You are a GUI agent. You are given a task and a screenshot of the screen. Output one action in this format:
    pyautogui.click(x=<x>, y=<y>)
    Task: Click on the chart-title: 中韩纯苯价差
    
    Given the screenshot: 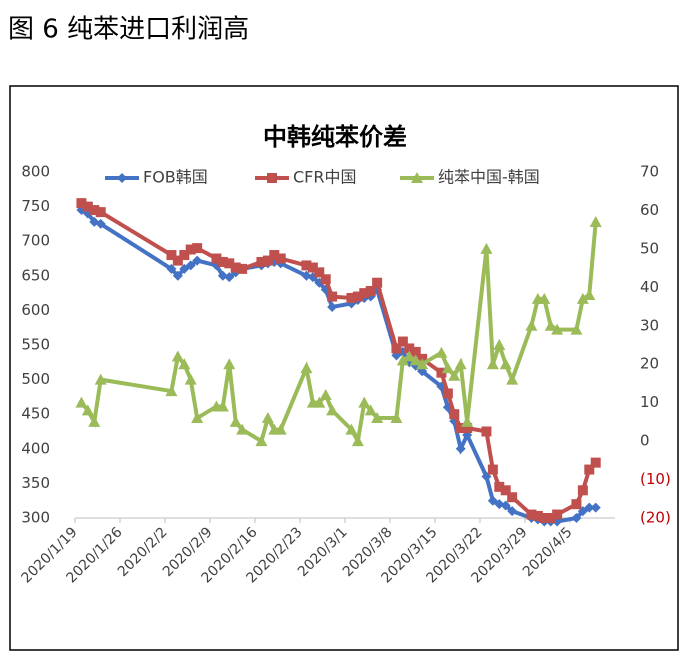 What is the action you would take?
    pyautogui.click(x=335, y=137)
    